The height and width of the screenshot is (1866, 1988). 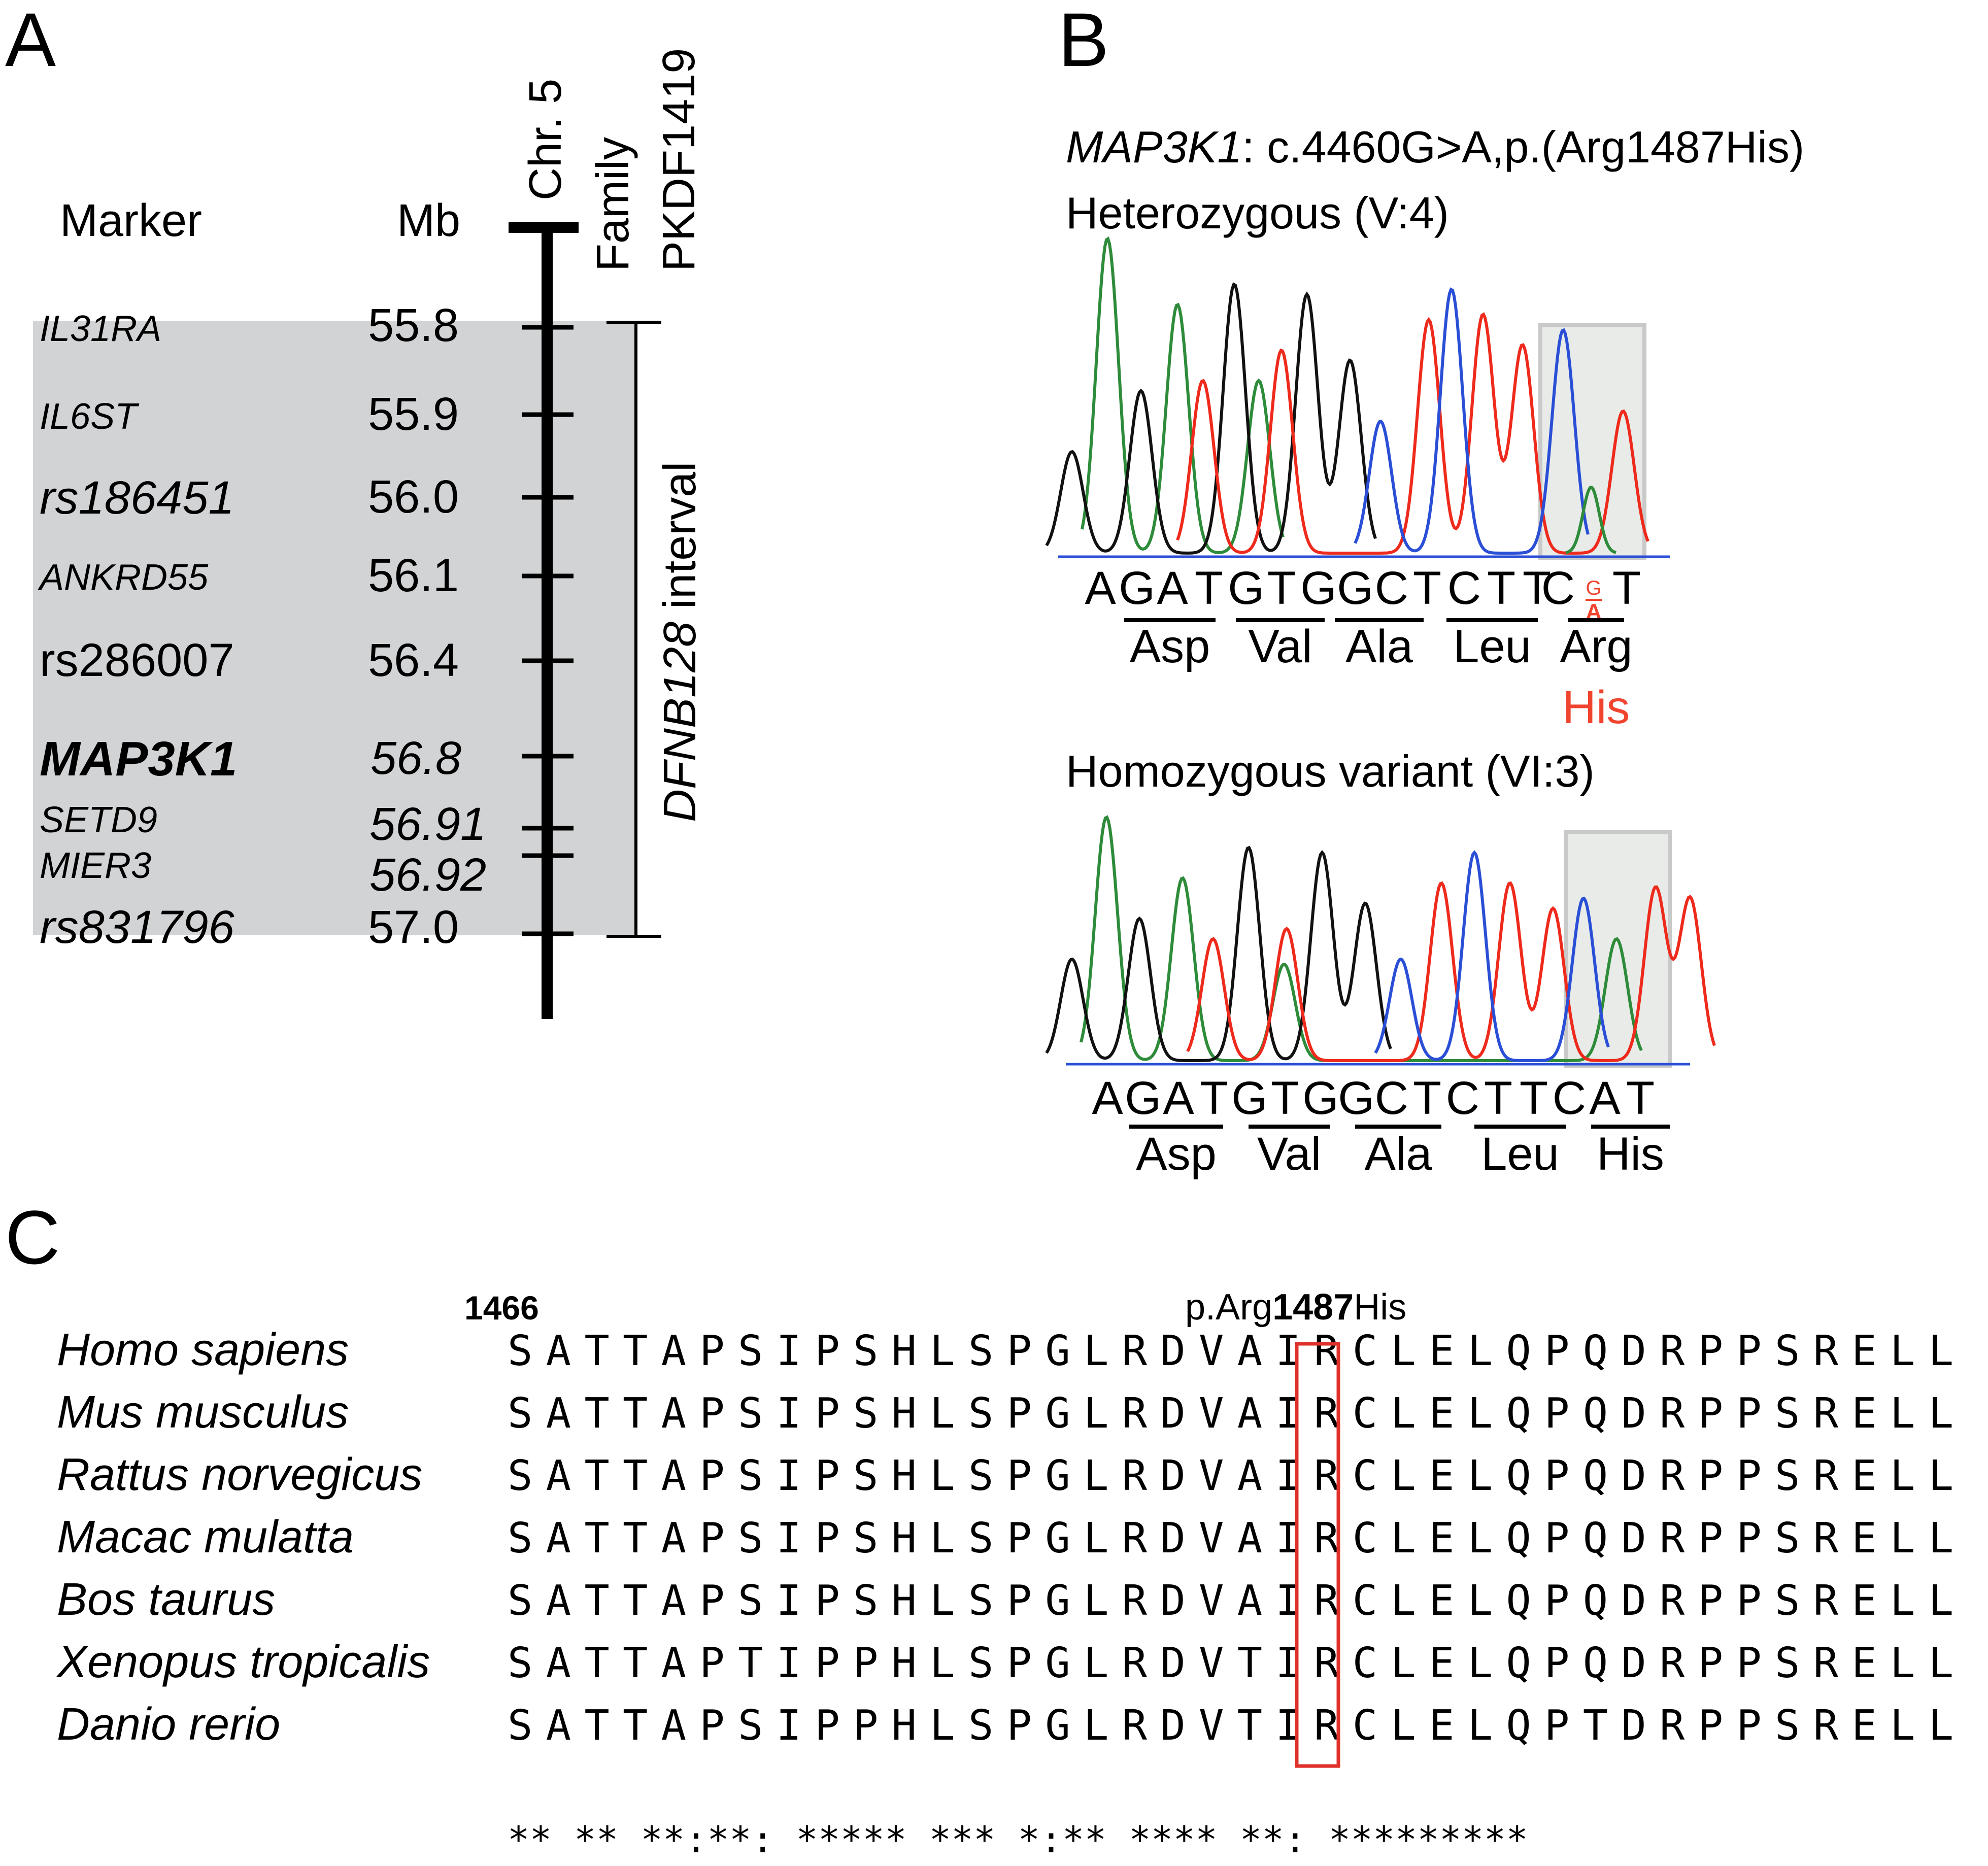 I want to click on variant-title: MAP3K1: c.4460G>A,p.(Arg1487His), so click(x=1435, y=147).